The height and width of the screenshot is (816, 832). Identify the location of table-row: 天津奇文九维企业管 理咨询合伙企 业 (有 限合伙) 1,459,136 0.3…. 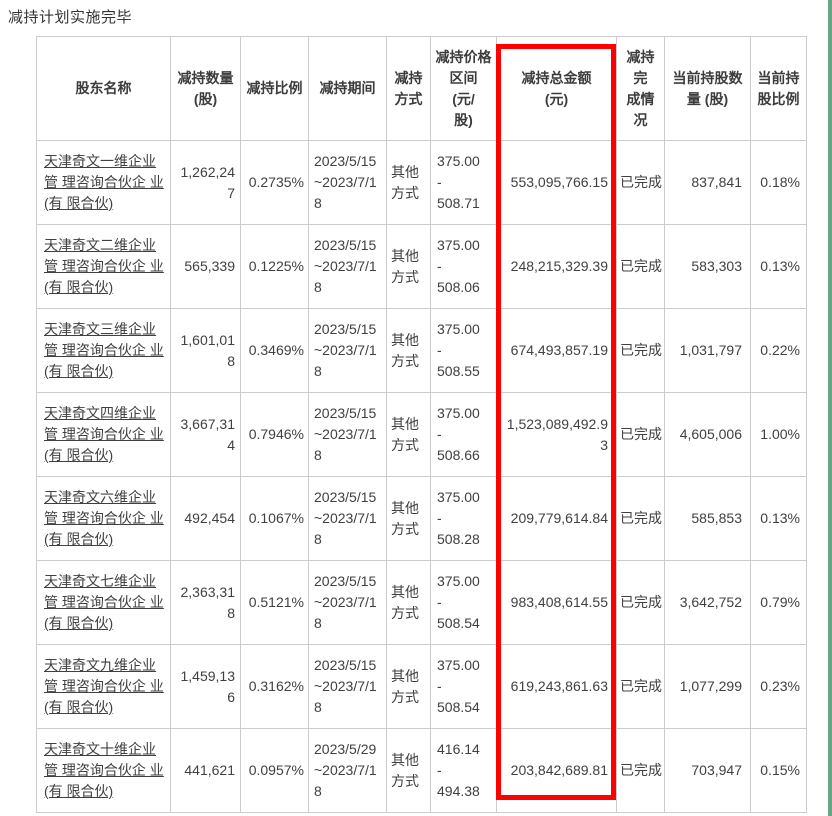
(421, 686).